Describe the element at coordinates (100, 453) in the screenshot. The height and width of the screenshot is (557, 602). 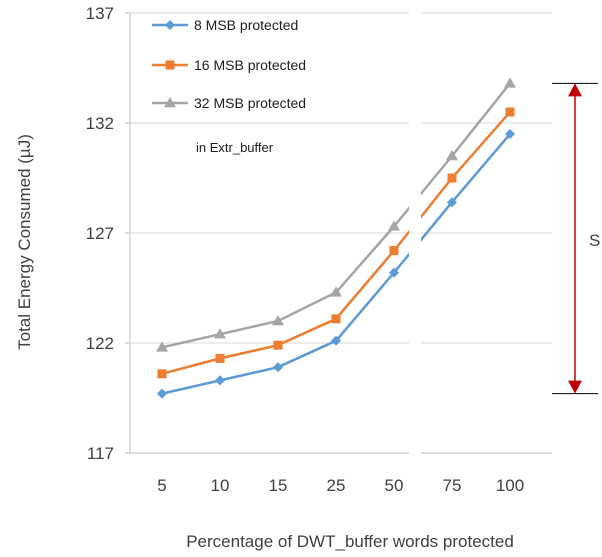
I see `y-tick-label: 117` at that location.